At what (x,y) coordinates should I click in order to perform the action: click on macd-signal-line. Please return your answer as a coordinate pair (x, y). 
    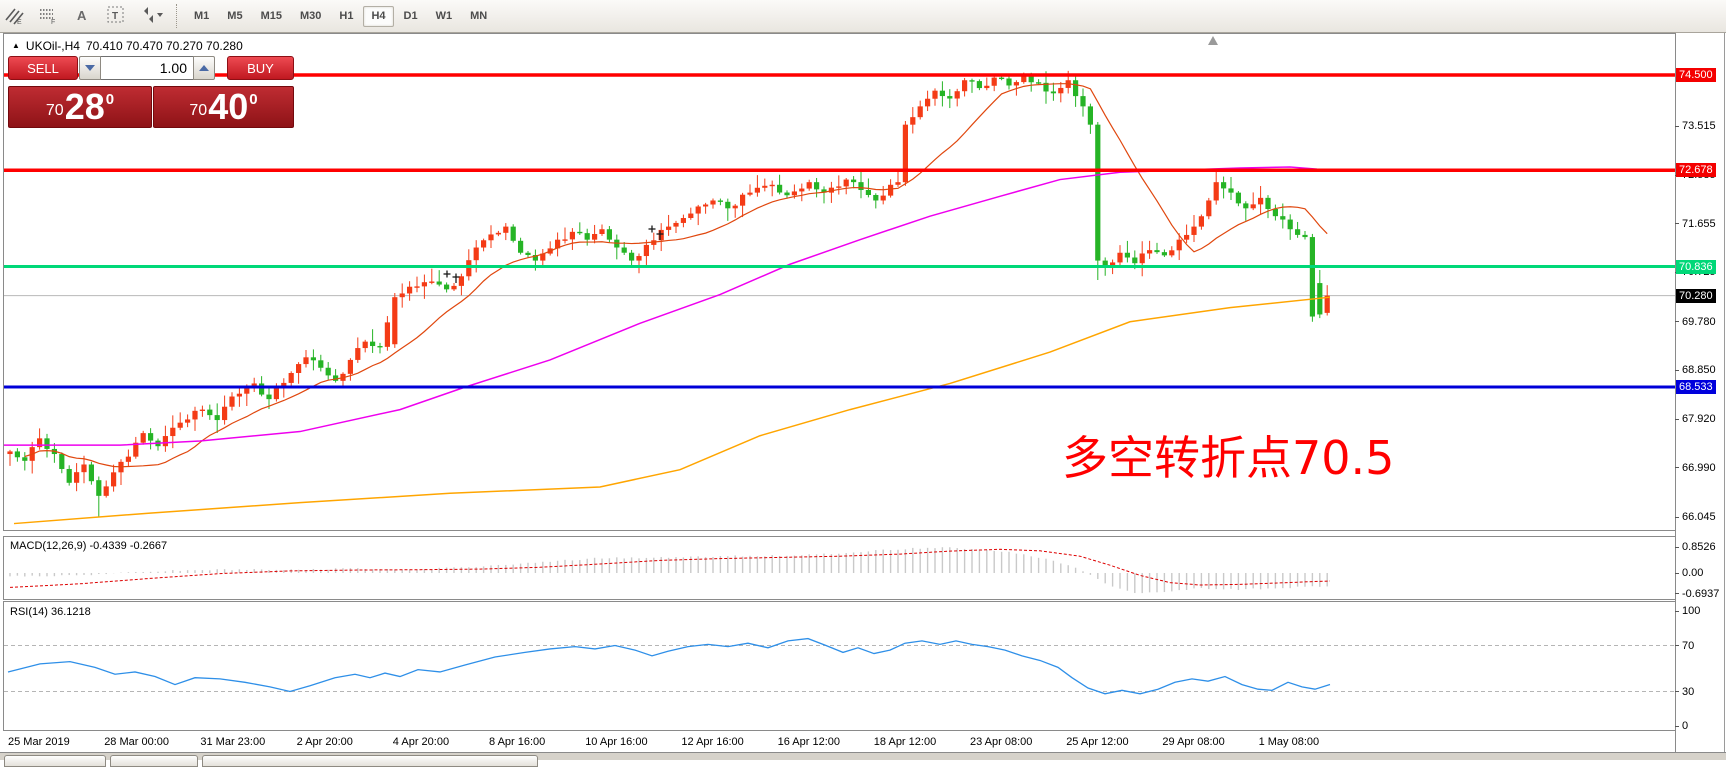
    Looking at the image, I should click on (670, 568).